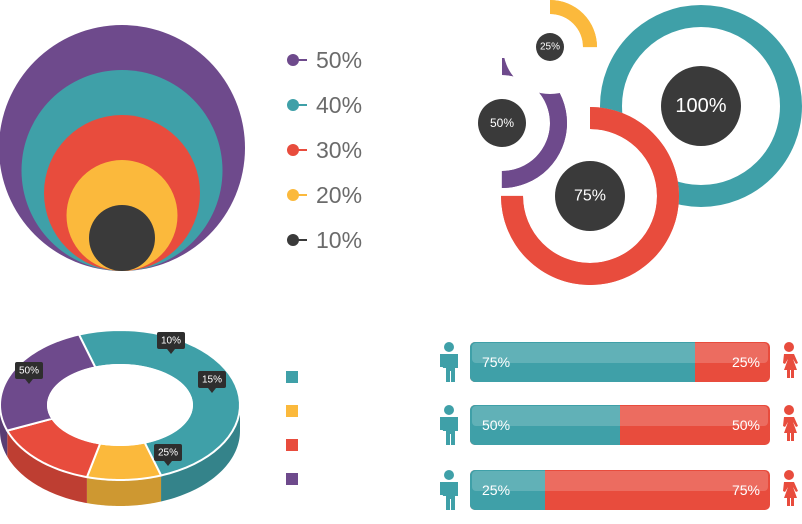 Image resolution: width=802 pixels, height=524 pixels. I want to click on gender-bars-chart: 75% 25% 50% 50% 25% 75%, so click(619, 426).